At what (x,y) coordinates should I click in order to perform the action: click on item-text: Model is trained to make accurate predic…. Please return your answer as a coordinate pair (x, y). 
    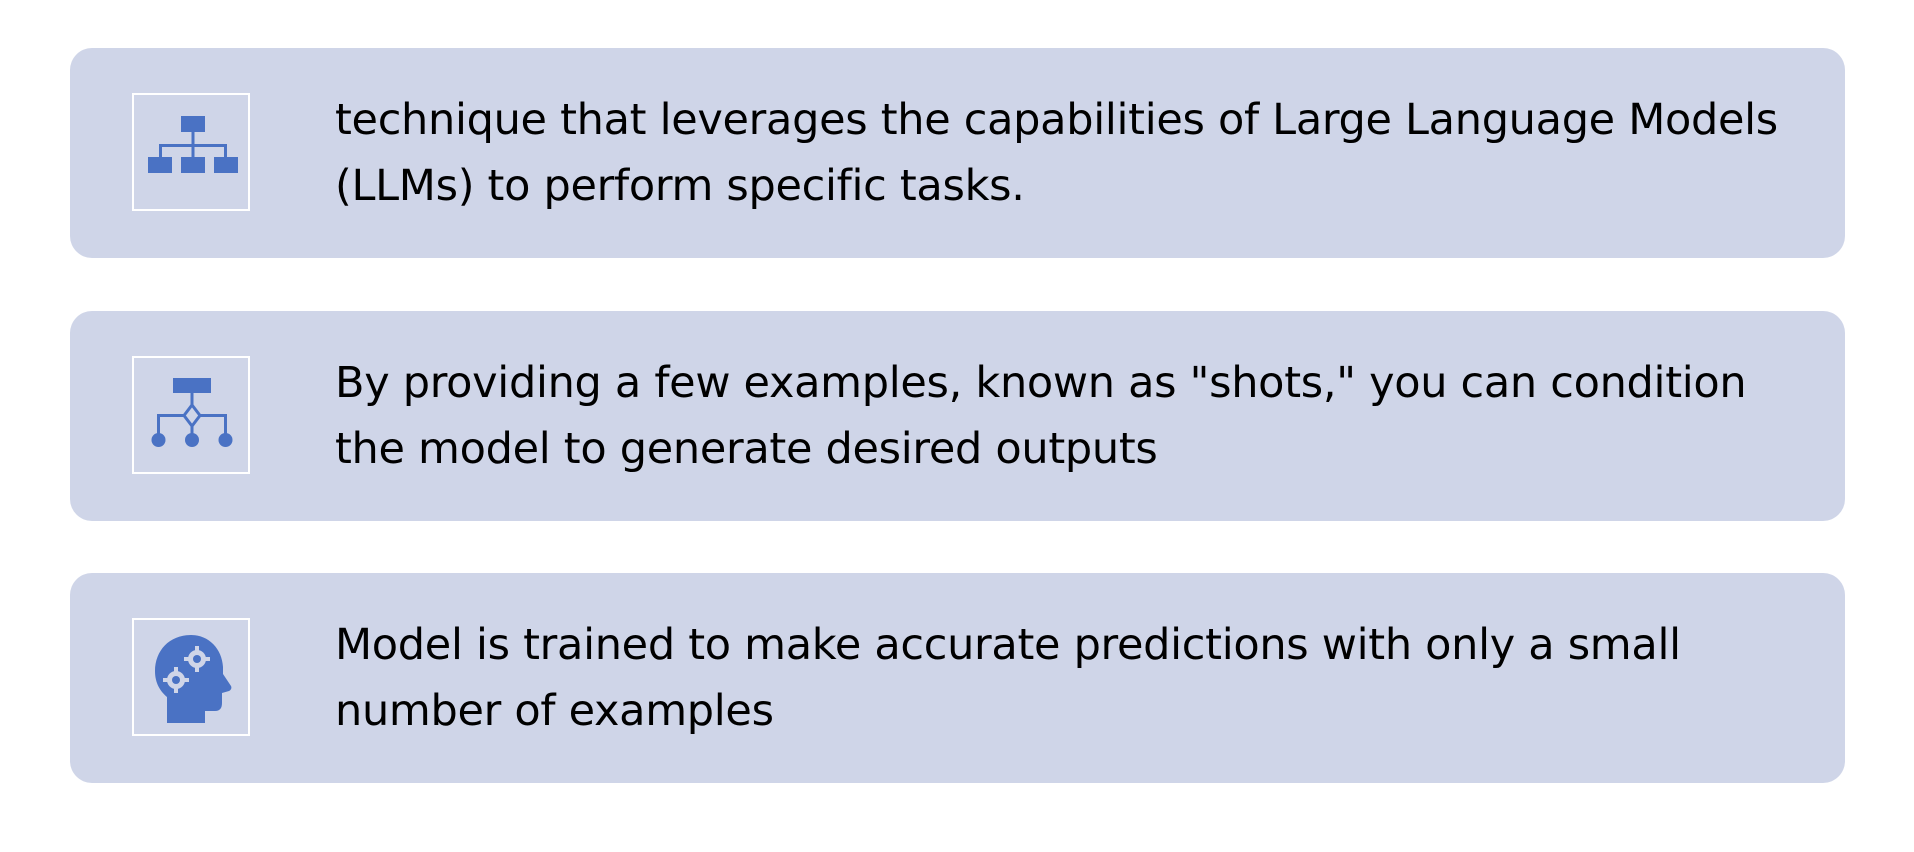
    Looking at the image, I should click on (1008, 678).